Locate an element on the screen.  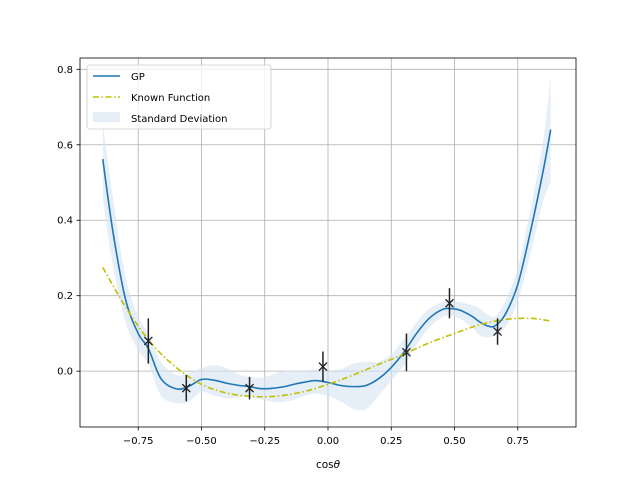
y-tick-label: 0.2 is located at coordinates (65, 296).